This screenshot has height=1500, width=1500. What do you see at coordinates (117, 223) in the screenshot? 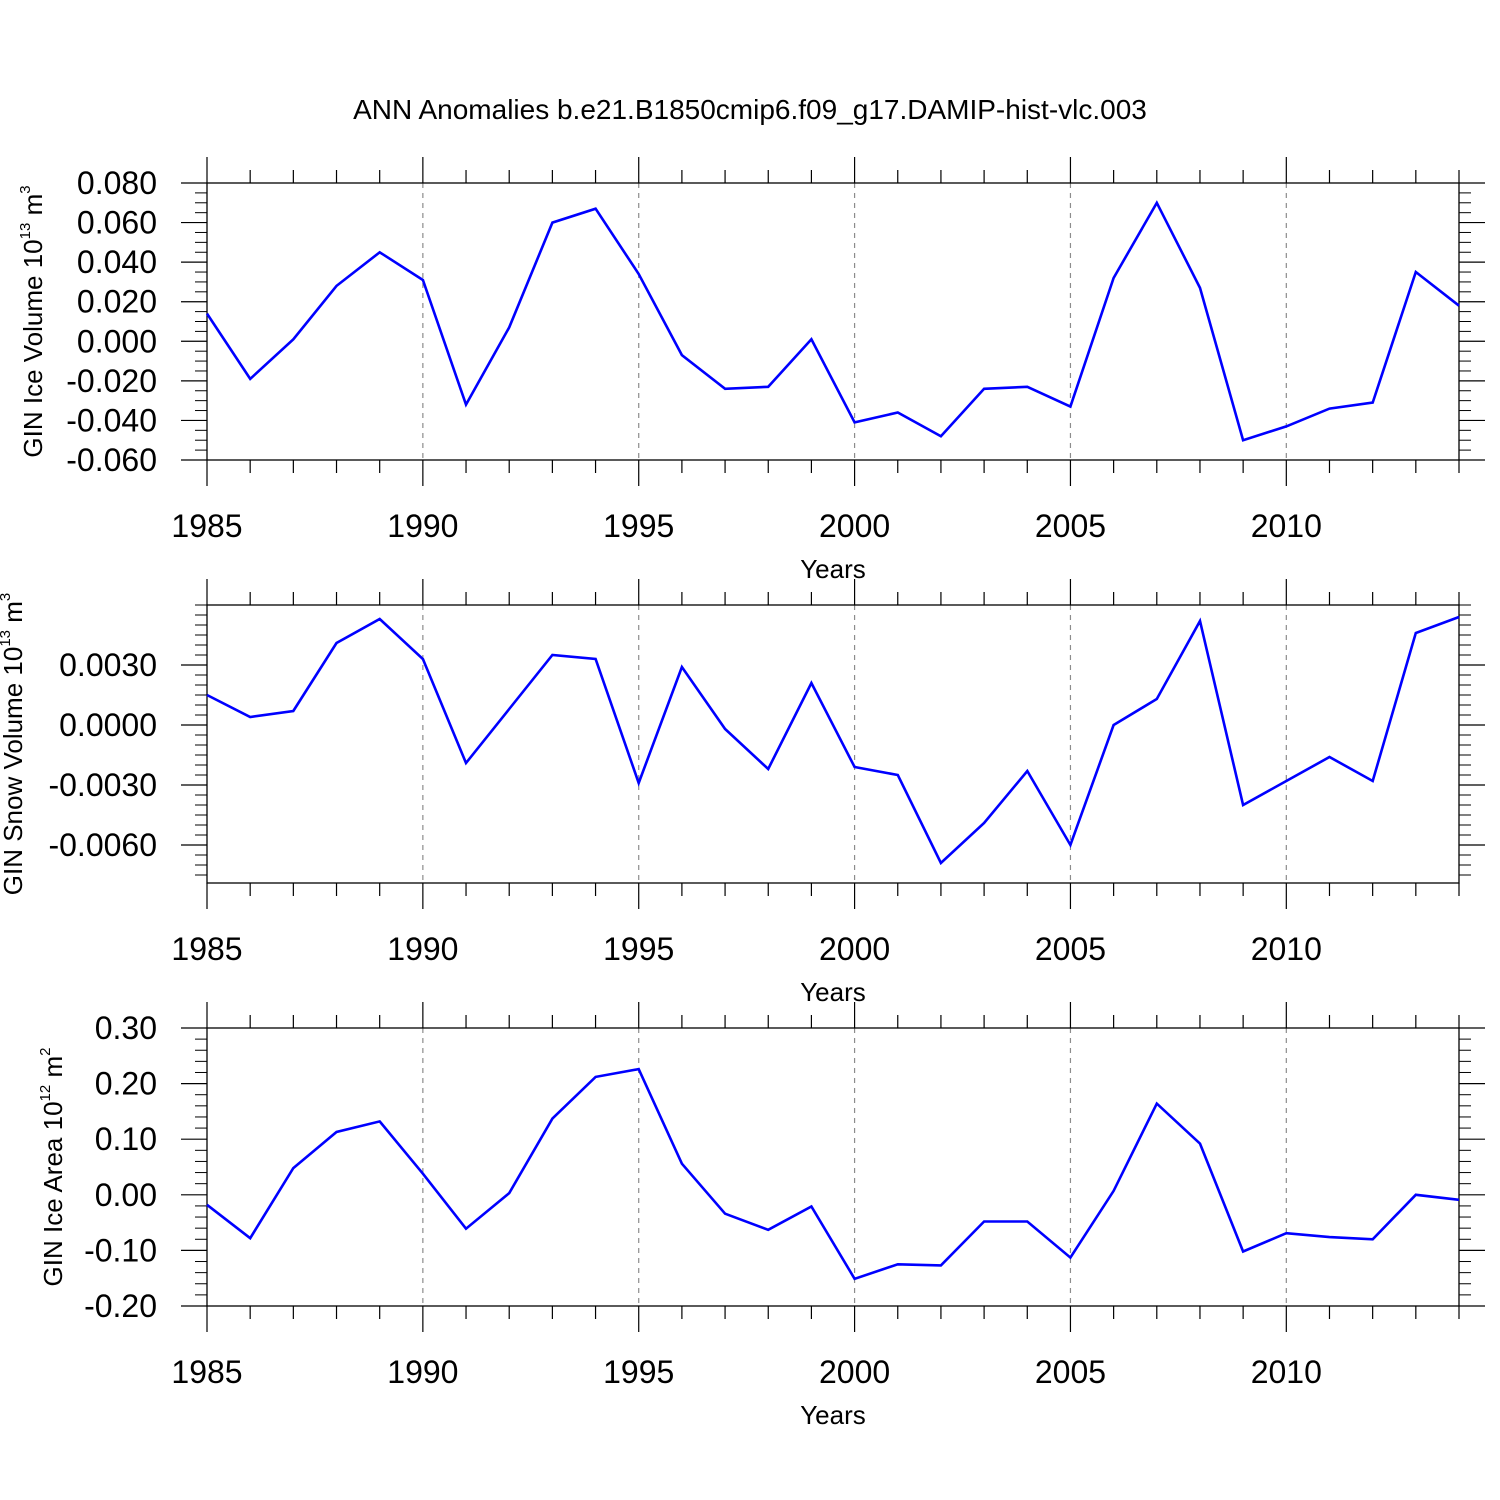
I see `y-tick-label: 0.060` at bounding box center [117, 223].